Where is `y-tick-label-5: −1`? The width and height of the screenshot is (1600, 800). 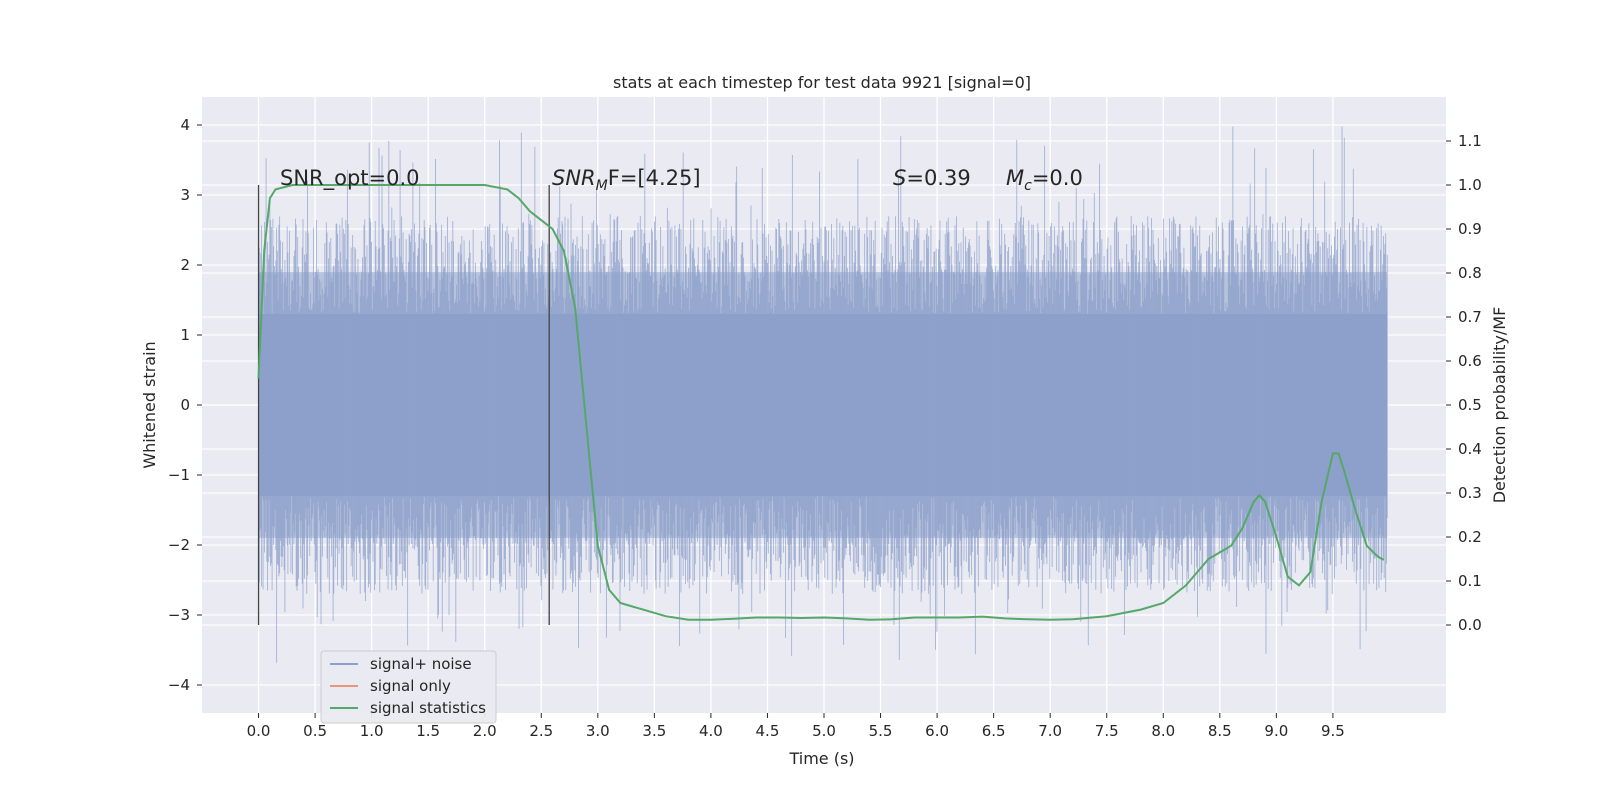
y-tick-label-5: −1 is located at coordinates (179, 475).